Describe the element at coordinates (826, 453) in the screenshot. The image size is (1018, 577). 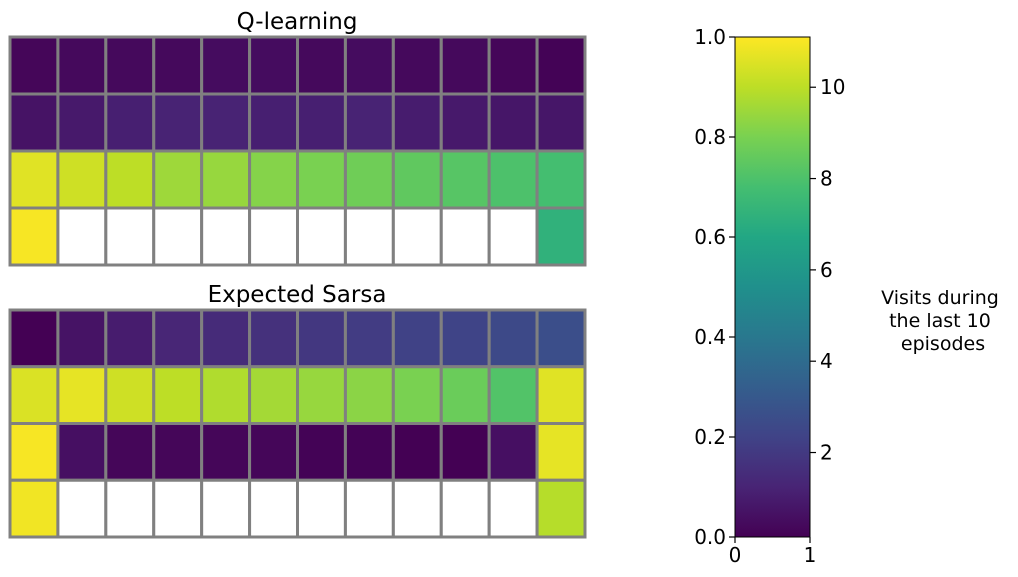
I see `colorbar-tick-label: 2` at that location.